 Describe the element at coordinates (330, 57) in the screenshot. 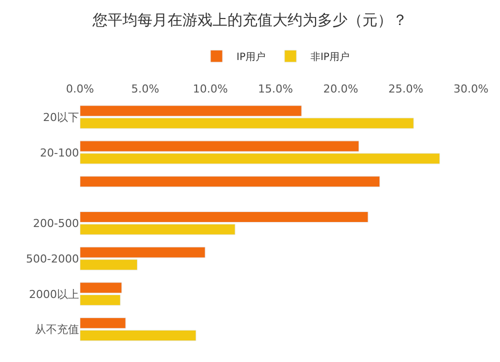

I see `legend-label: 非IP用户` at that location.